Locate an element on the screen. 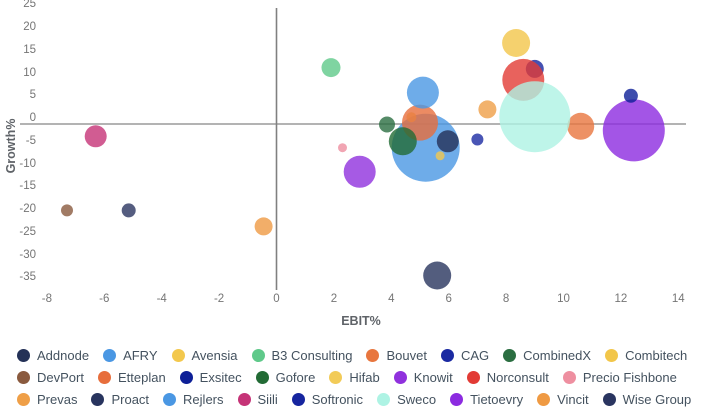  bubble-vincit is located at coordinates (263, 226).